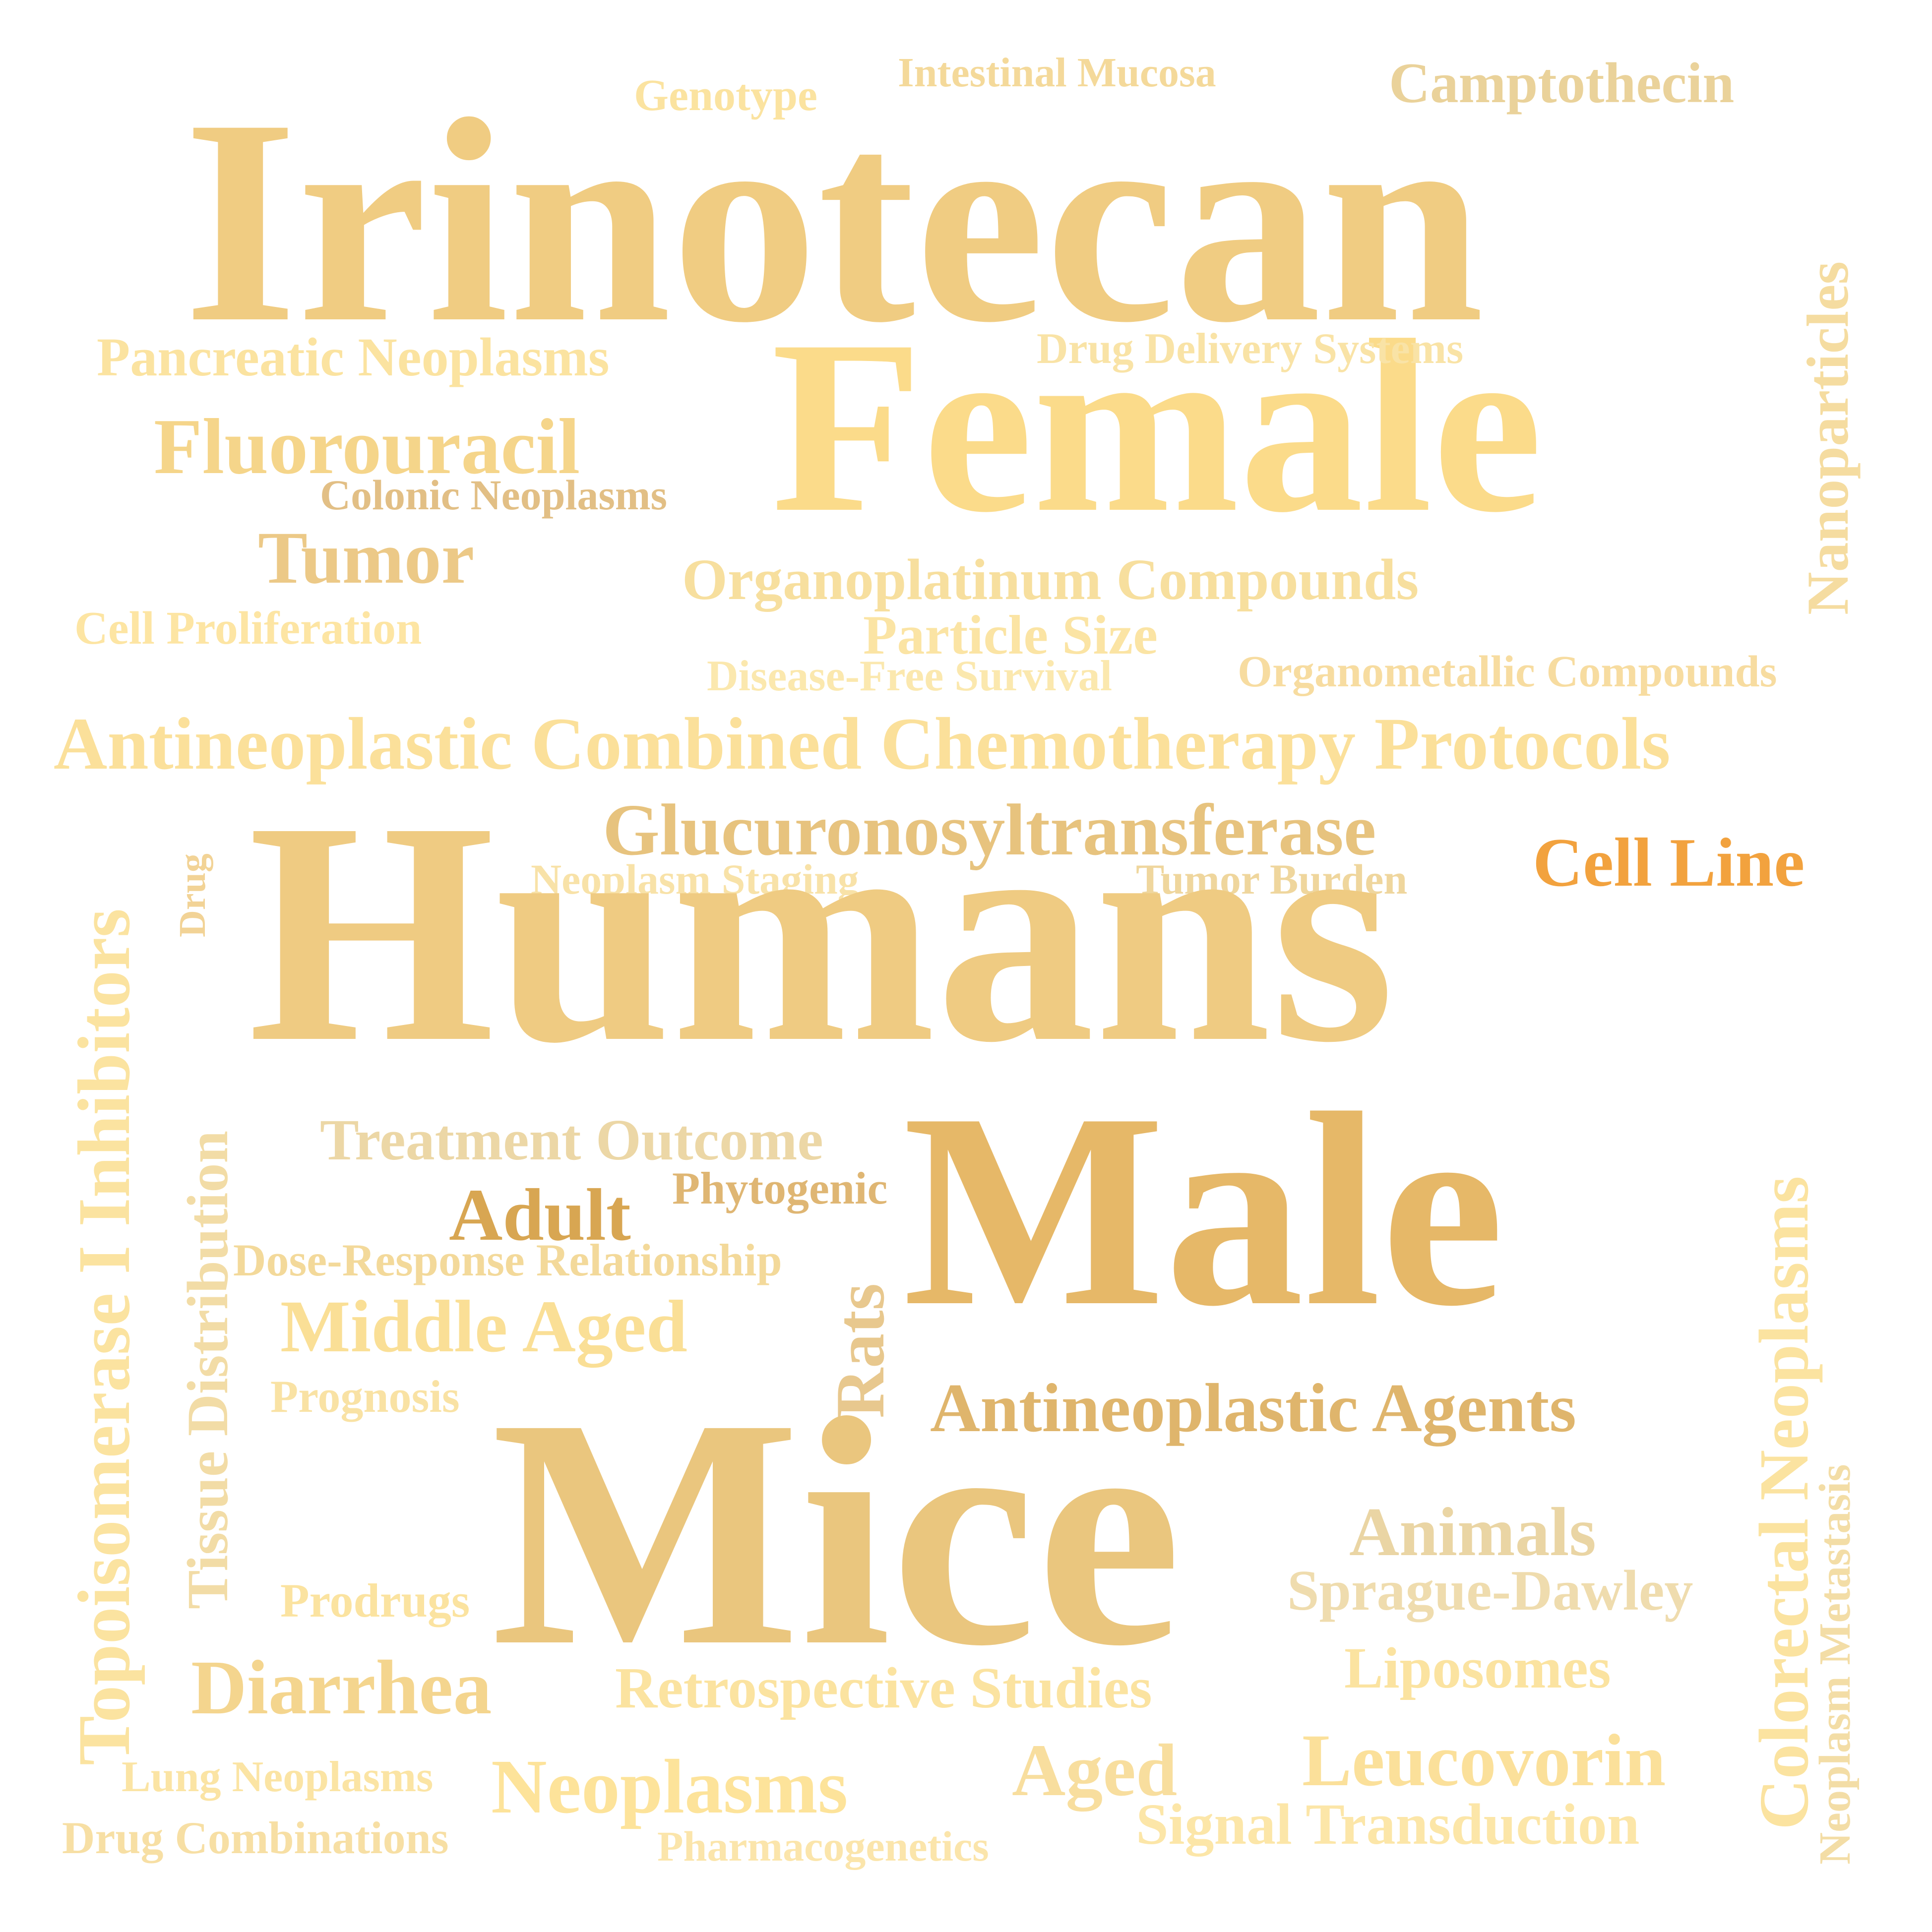 This screenshot has width=1932, height=1932. What do you see at coordinates (1253, 1408) in the screenshot?
I see `word-antineoplastic-agents: Antineoplastic Agents` at bounding box center [1253, 1408].